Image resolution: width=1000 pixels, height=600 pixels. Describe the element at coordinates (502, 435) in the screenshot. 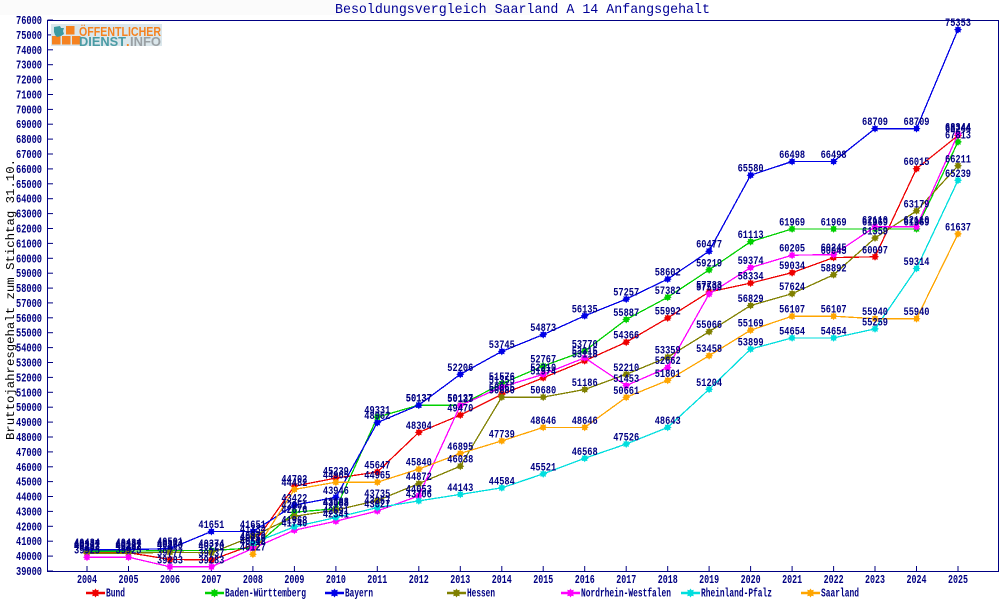

I see `svg-text: 47739` at that location.